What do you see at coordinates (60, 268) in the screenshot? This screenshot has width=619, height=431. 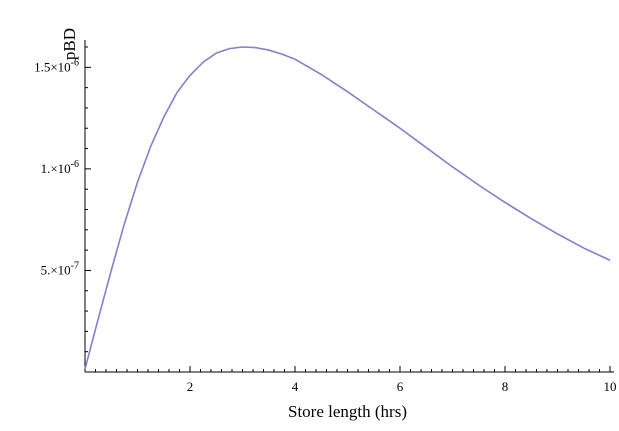 I see `y-tick-label: 5.×10-7` at bounding box center [60, 268].